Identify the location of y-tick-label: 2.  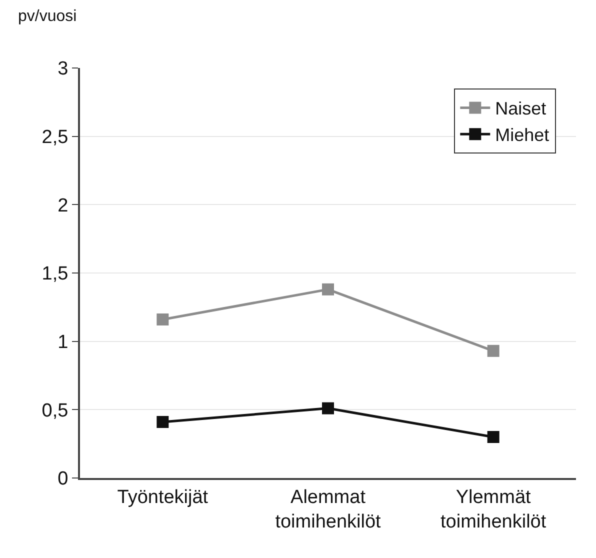
(63, 205).